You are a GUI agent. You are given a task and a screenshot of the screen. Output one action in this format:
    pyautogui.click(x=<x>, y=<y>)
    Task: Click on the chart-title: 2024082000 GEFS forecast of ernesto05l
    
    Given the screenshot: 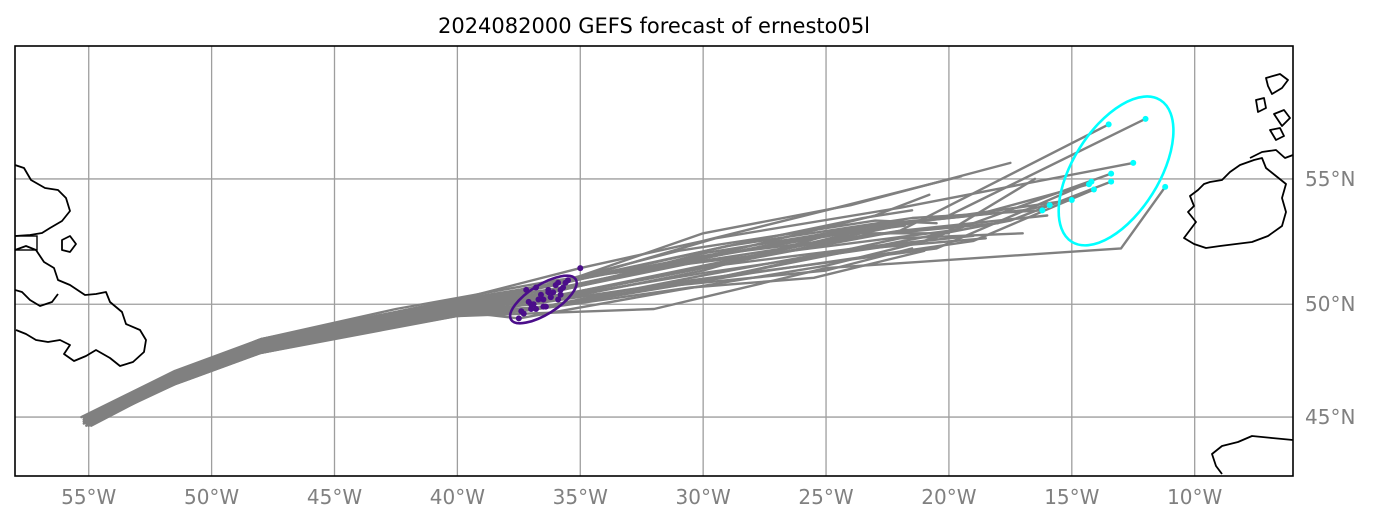 What is the action you would take?
    pyautogui.click(x=654, y=26)
    